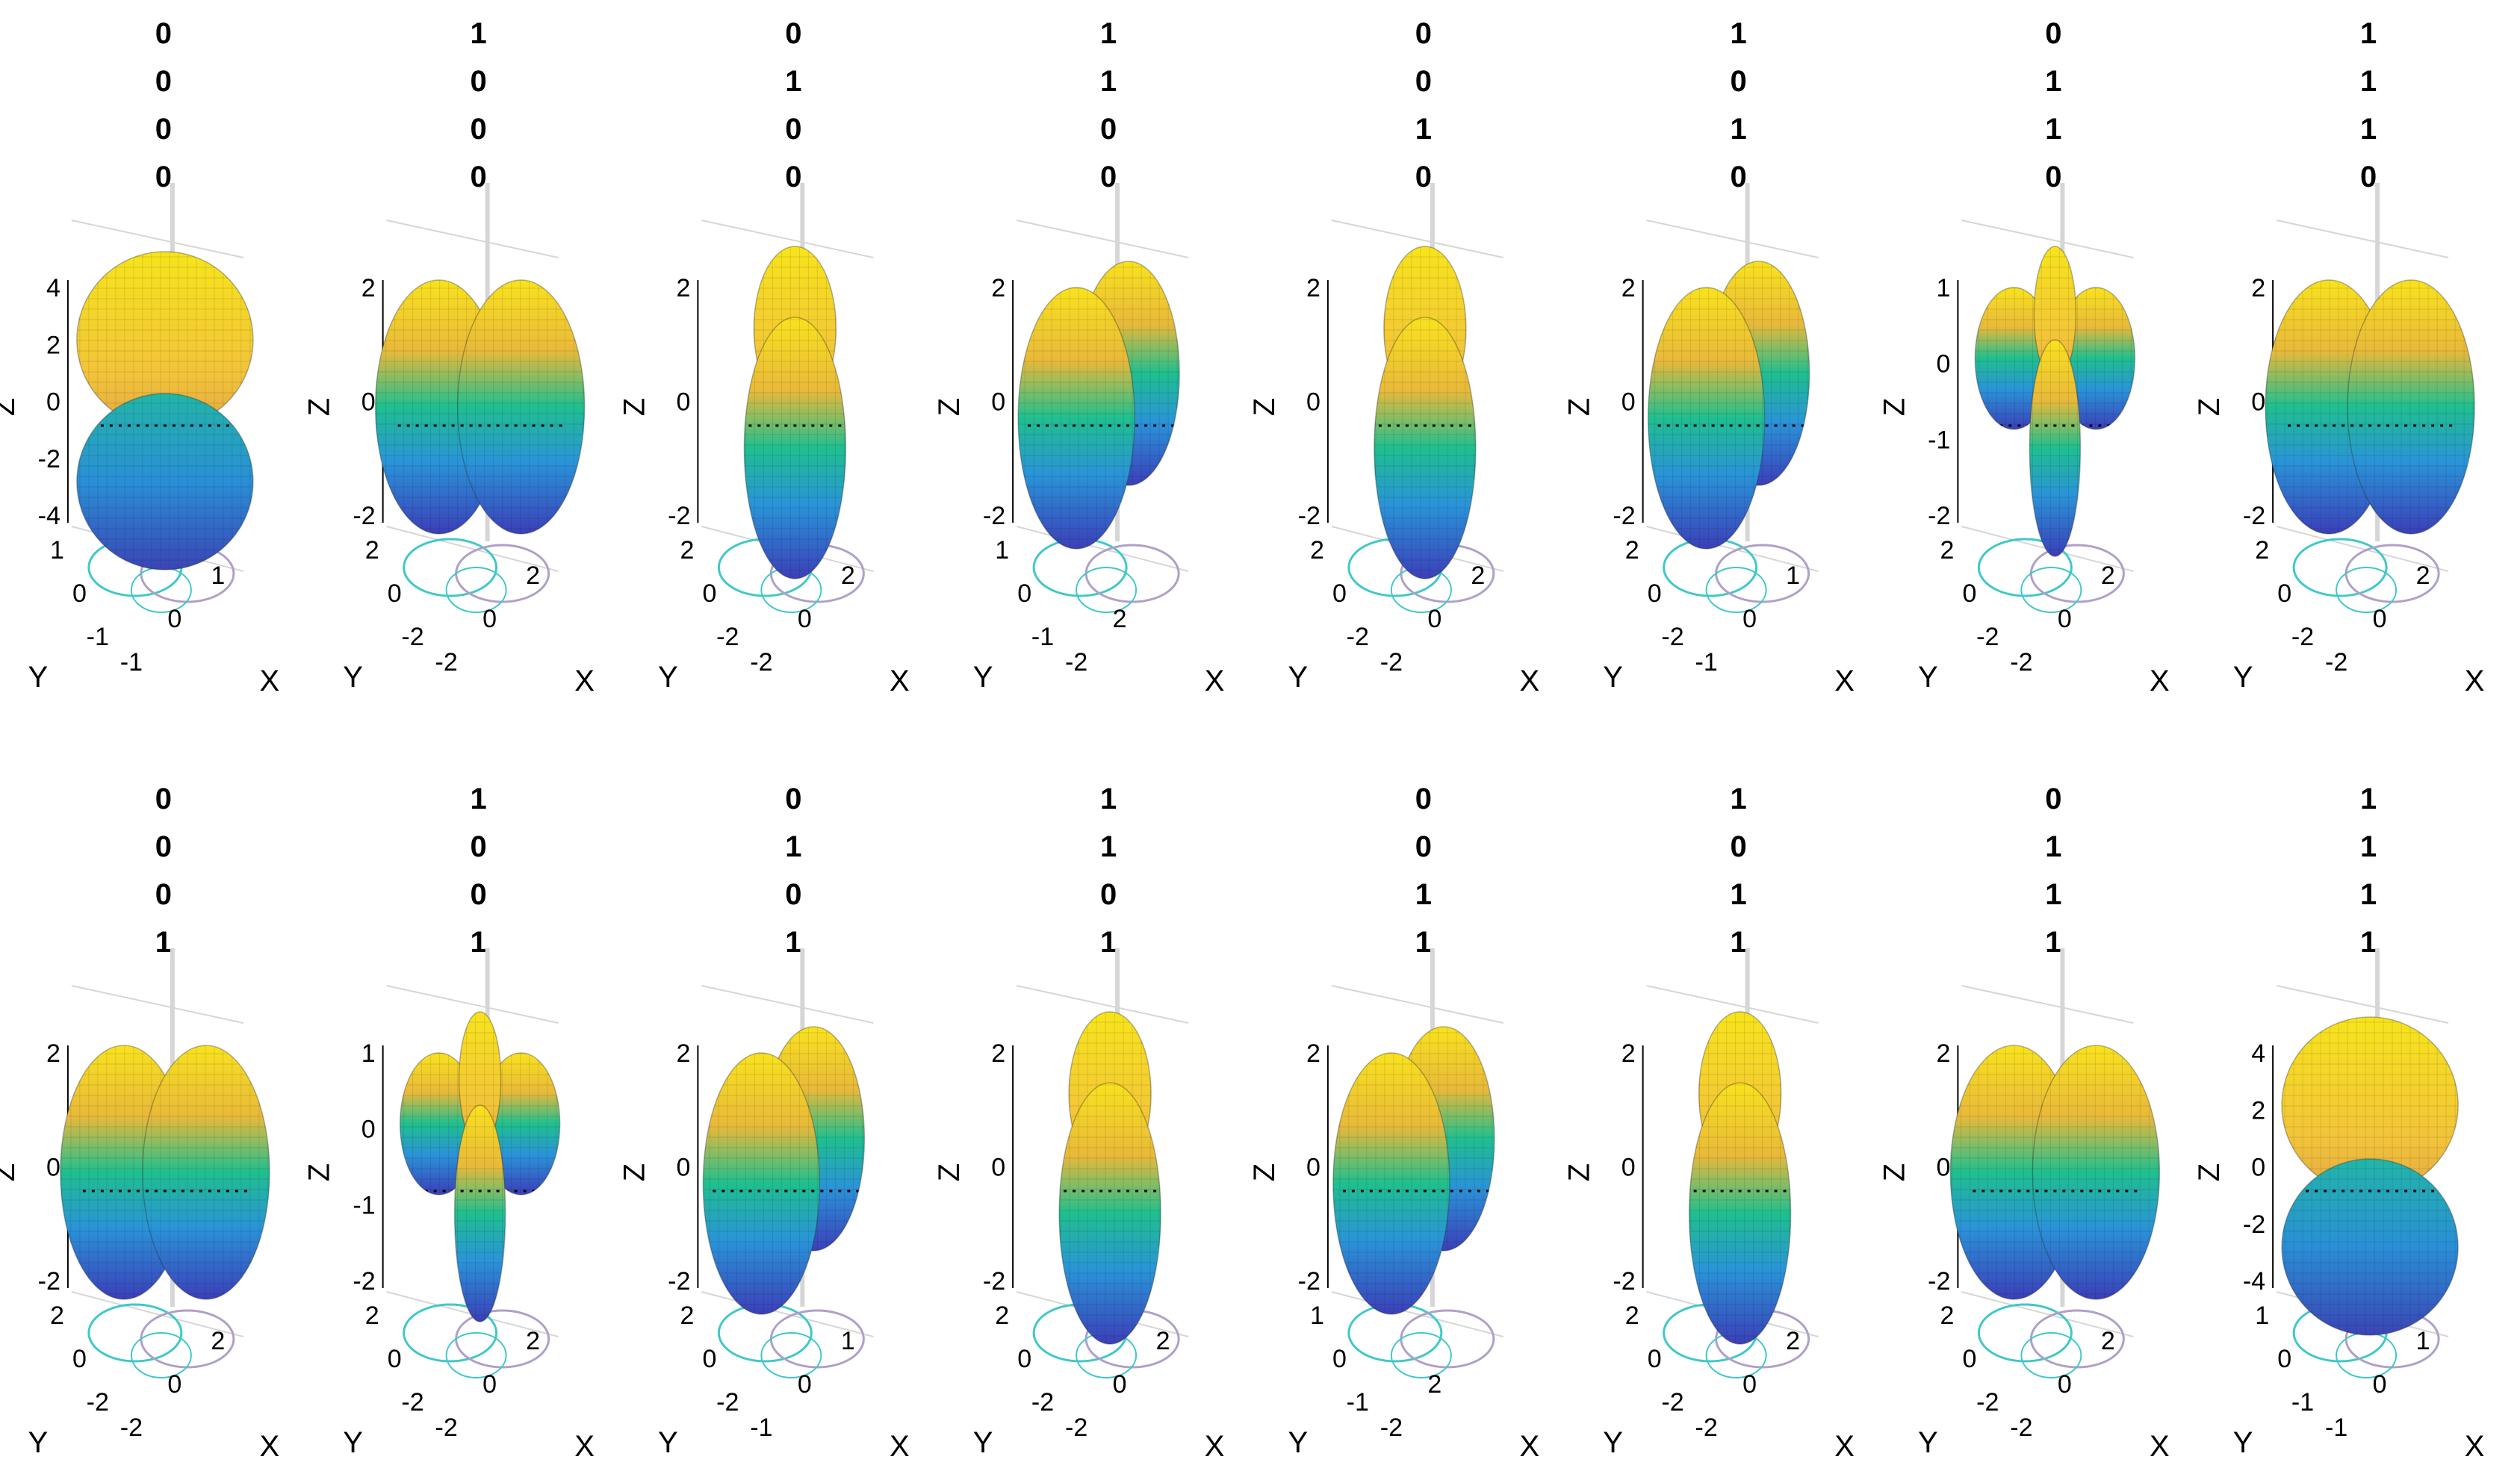  Describe the element at coordinates (2254, 1281) in the screenshot. I see `z-tick-label: -4` at that location.